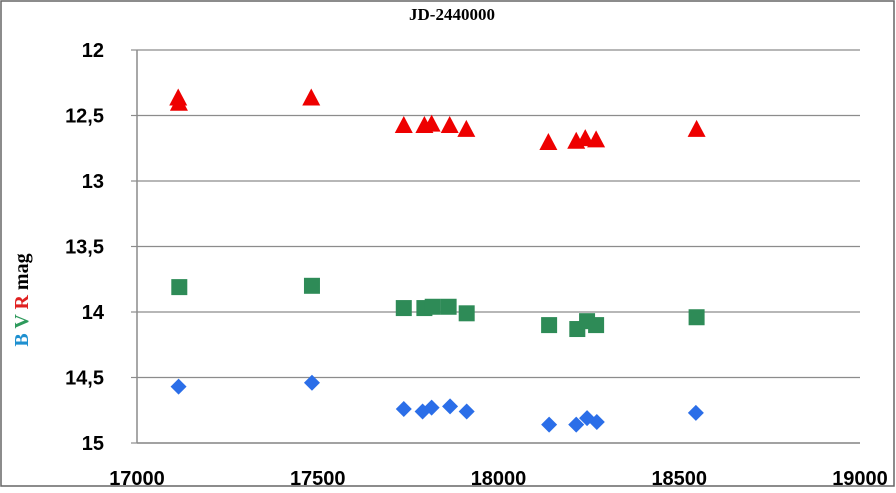 This screenshot has height=493, width=896. Describe the element at coordinates (137, 478) in the screenshot. I see `x-tick-label: 17000` at that location.